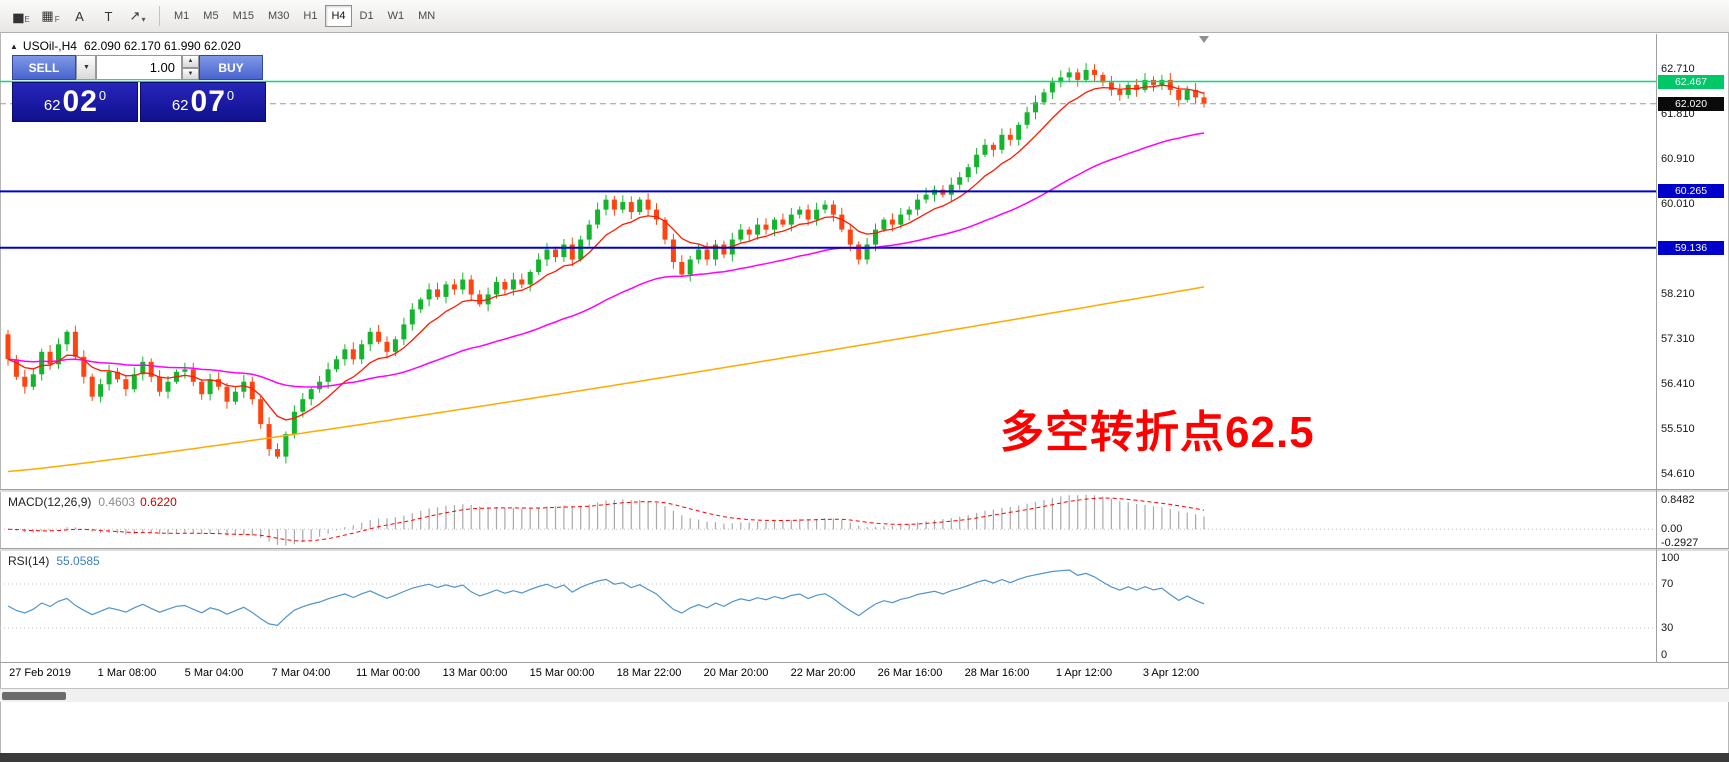 The width and height of the screenshot is (1729, 762). I want to click on indicator-axis-label: 0.8482, so click(1678, 500).